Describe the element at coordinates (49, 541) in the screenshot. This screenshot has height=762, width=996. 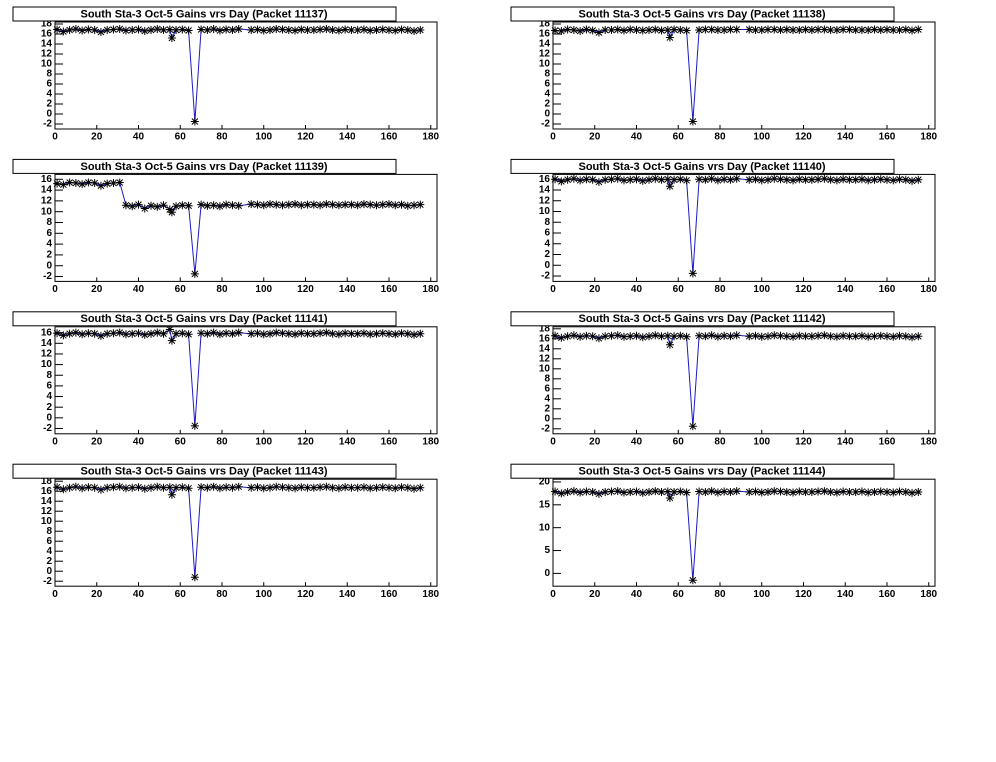
I see `y-tick-label: 6` at that location.